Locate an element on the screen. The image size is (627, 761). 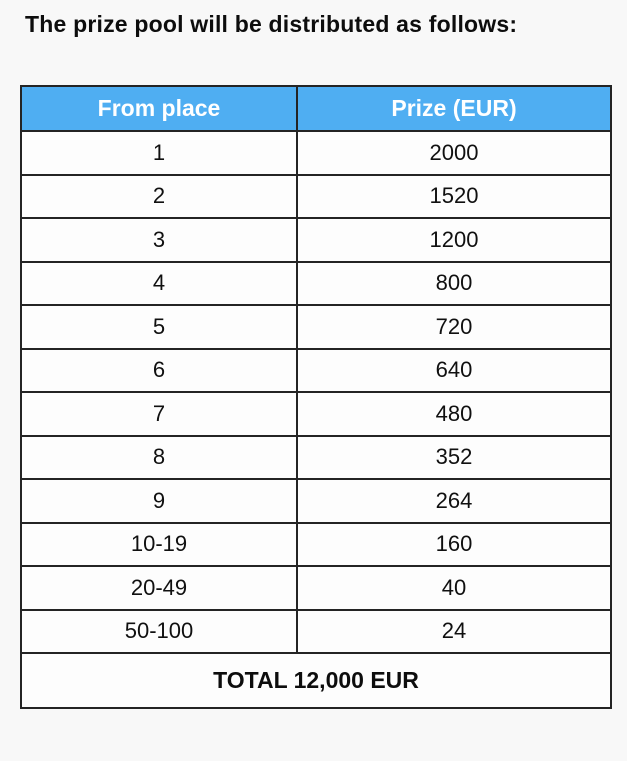
prize-cell: 1200 is located at coordinates (454, 240).